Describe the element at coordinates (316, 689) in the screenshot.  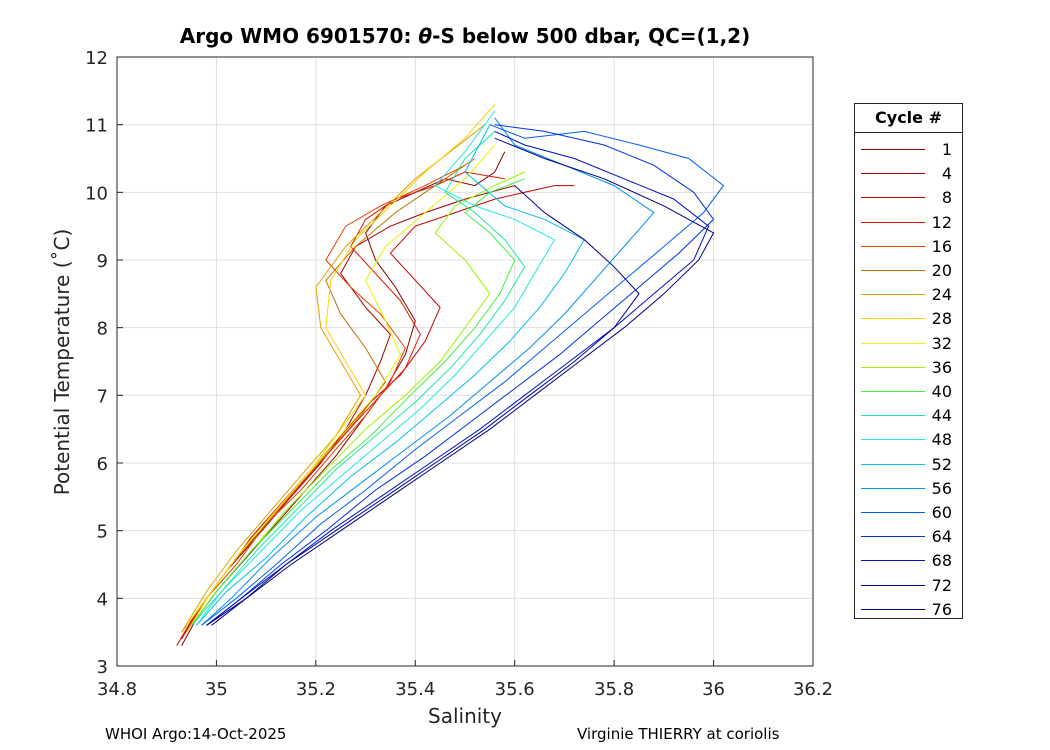
I see `x-tick-label: 35.2` at that location.